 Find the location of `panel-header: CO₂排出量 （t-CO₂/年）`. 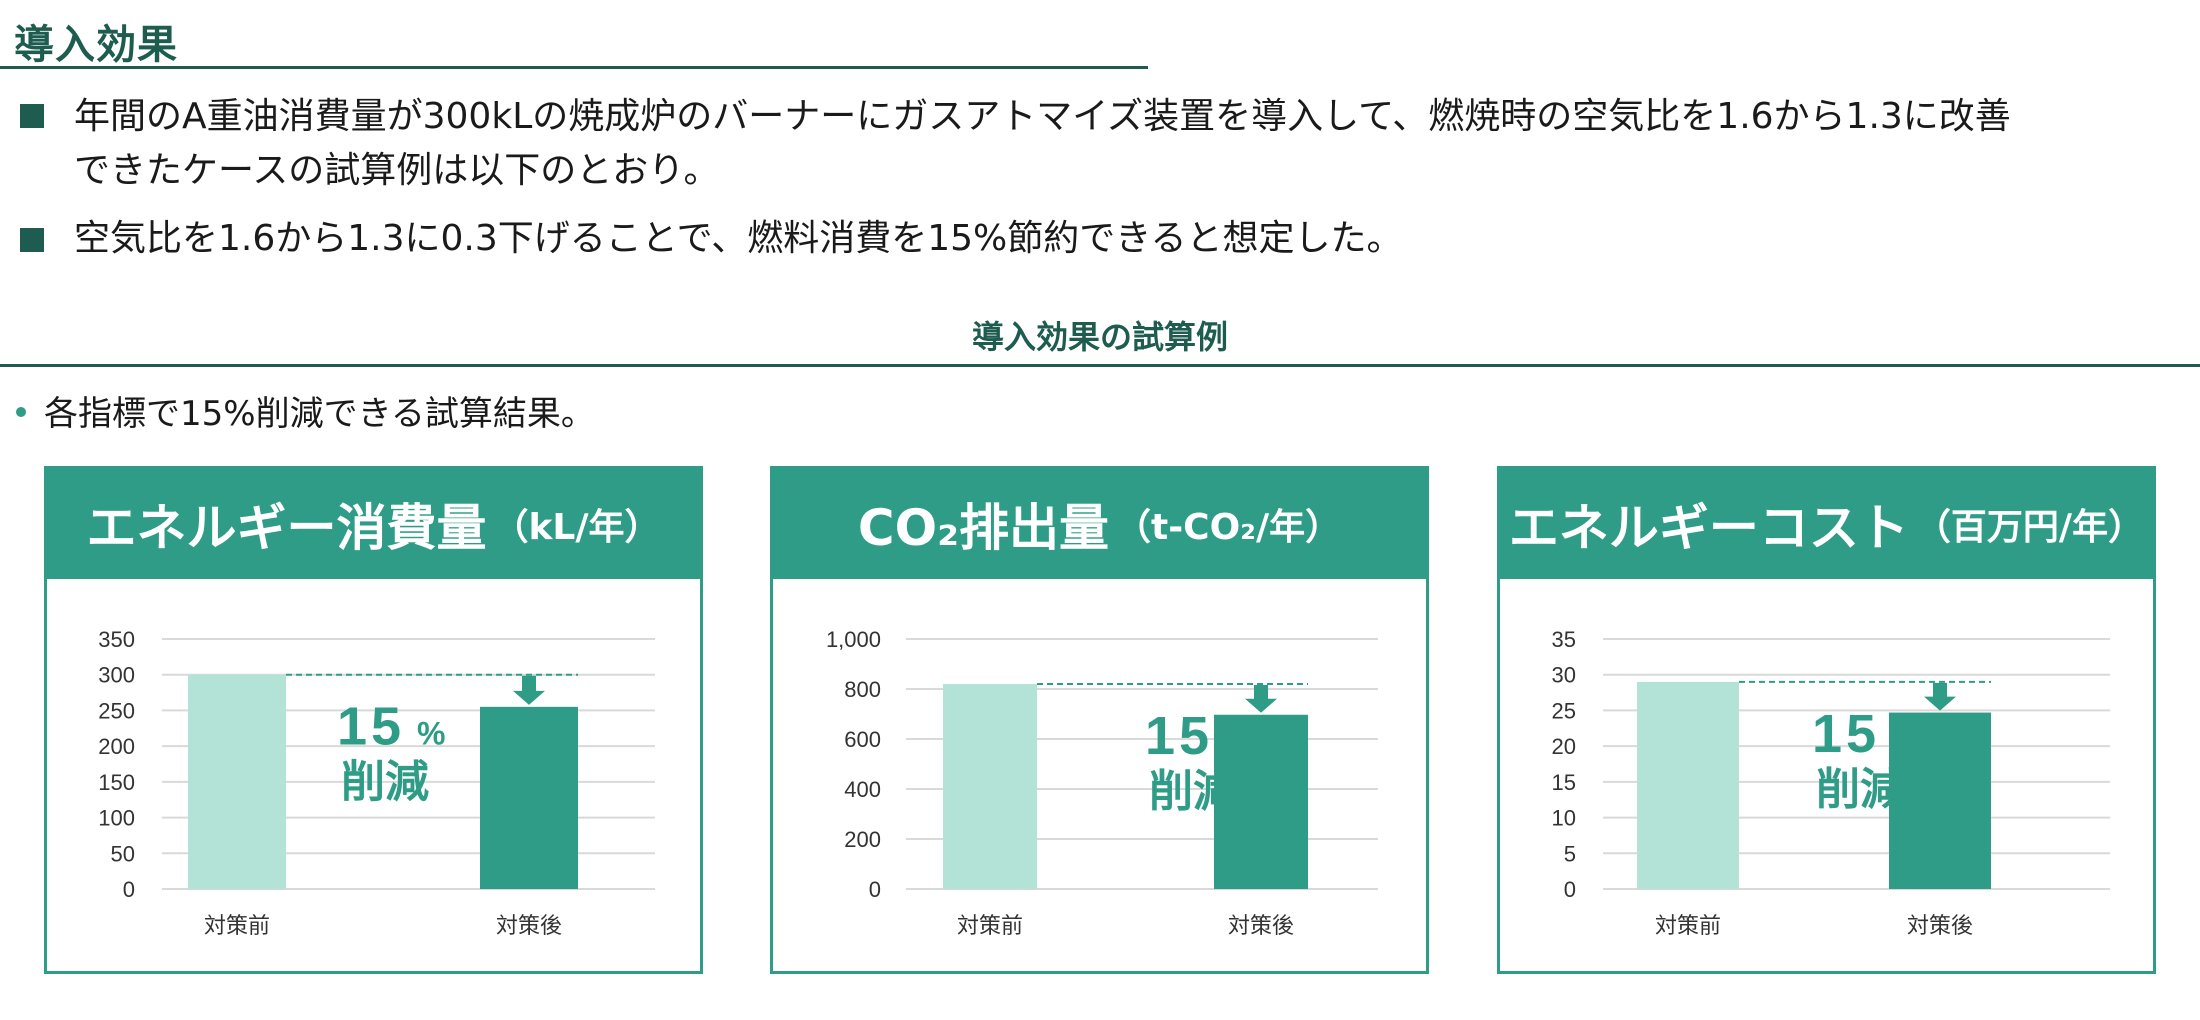

panel-header: CO₂排出量 （t-CO₂/年） is located at coordinates (1099, 524).